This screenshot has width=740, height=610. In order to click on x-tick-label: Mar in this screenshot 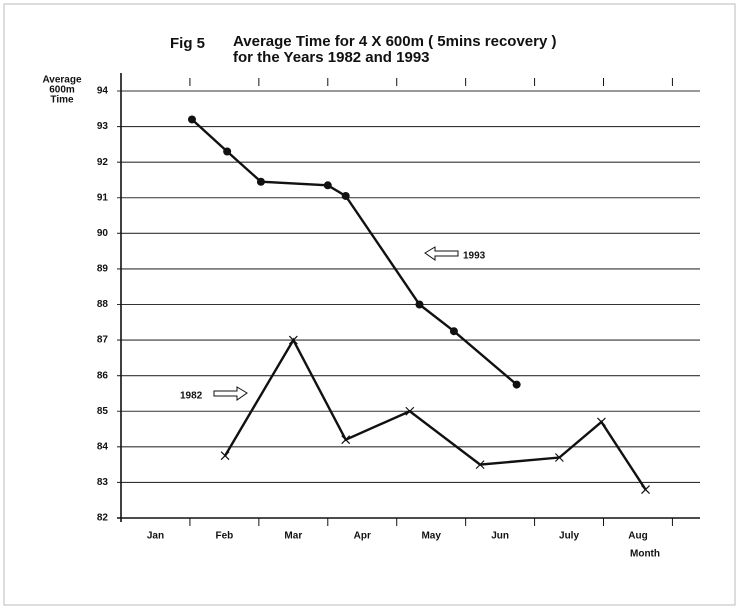, I will do `click(293, 536)`.